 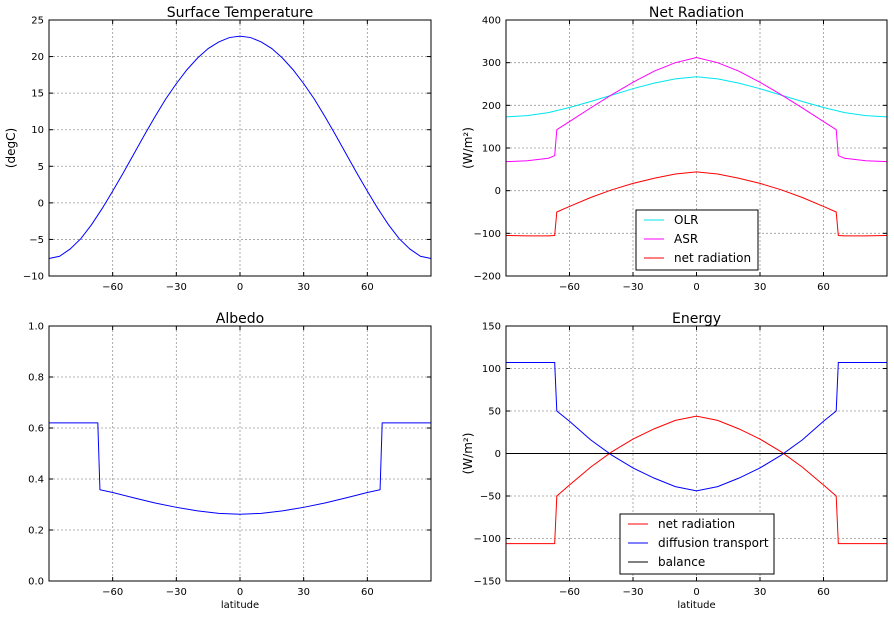 What do you see at coordinates (36, 240) in the screenshot?
I see `y-tick-label: −5` at bounding box center [36, 240].